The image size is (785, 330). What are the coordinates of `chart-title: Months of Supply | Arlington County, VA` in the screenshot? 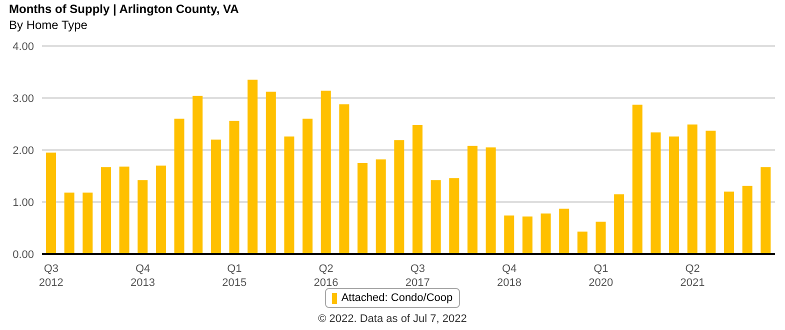 It's located at (124, 9).